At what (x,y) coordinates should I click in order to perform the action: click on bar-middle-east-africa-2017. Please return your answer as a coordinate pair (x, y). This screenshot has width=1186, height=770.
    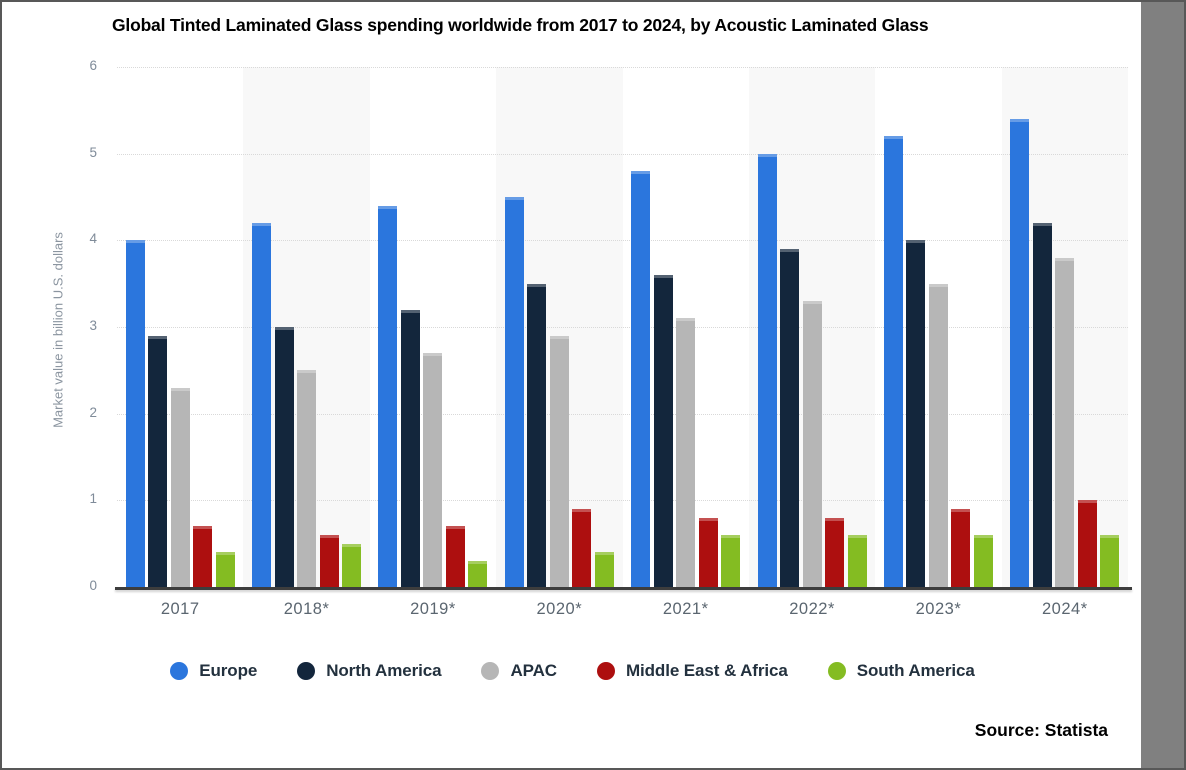
    Looking at the image, I should click on (203, 556).